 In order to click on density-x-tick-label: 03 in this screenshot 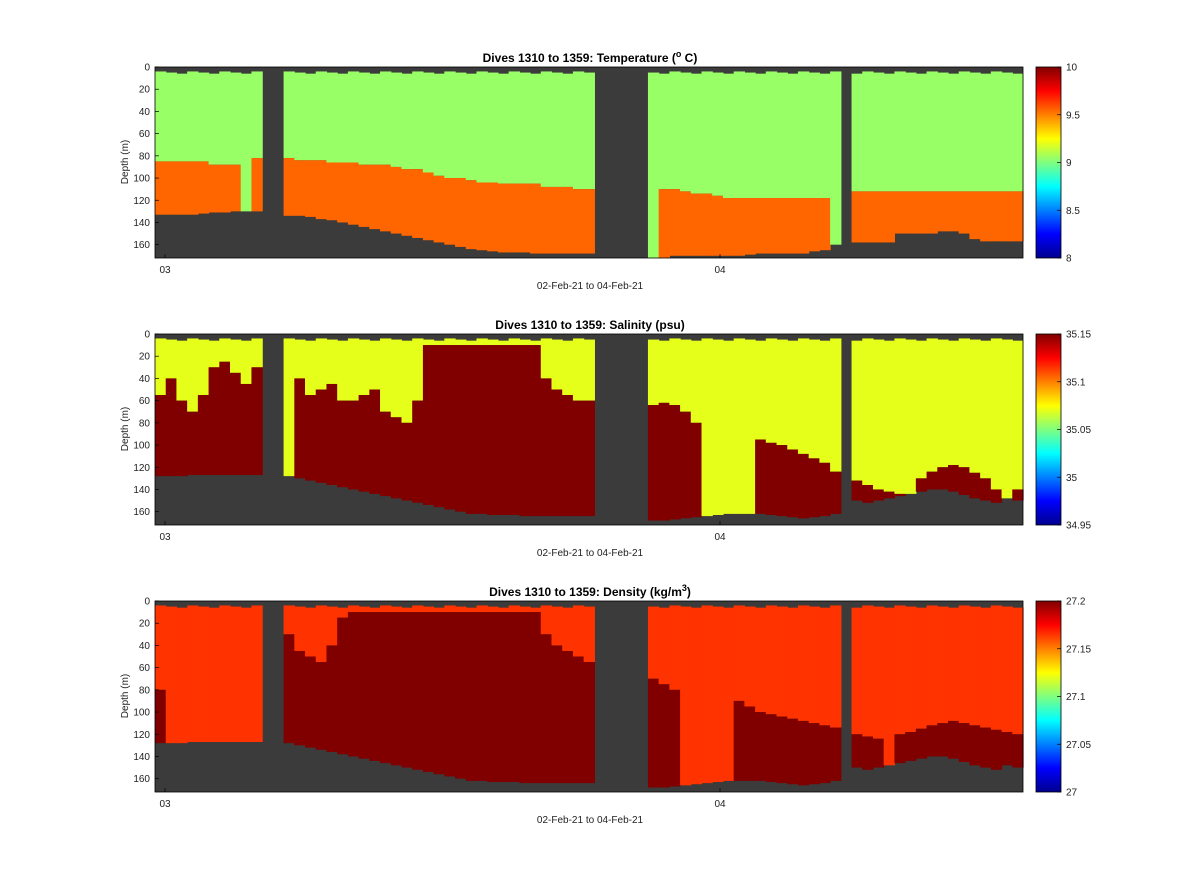, I will do `click(165, 804)`.